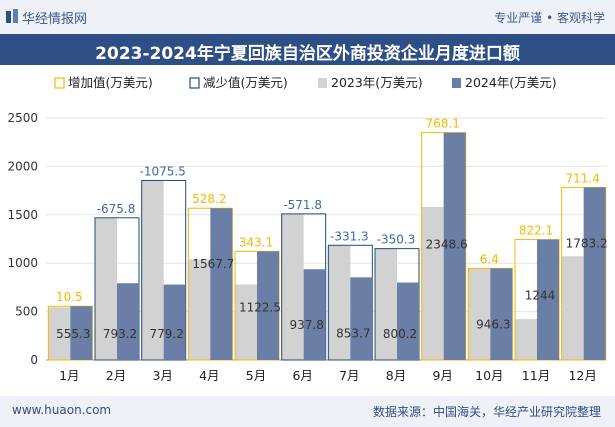 This screenshot has width=615, height=427. What do you see at coordinates (549, 18) in the screenshot?
I see `tagline: 专业严谨 • 客观科学` at bounding box center [549, 18].